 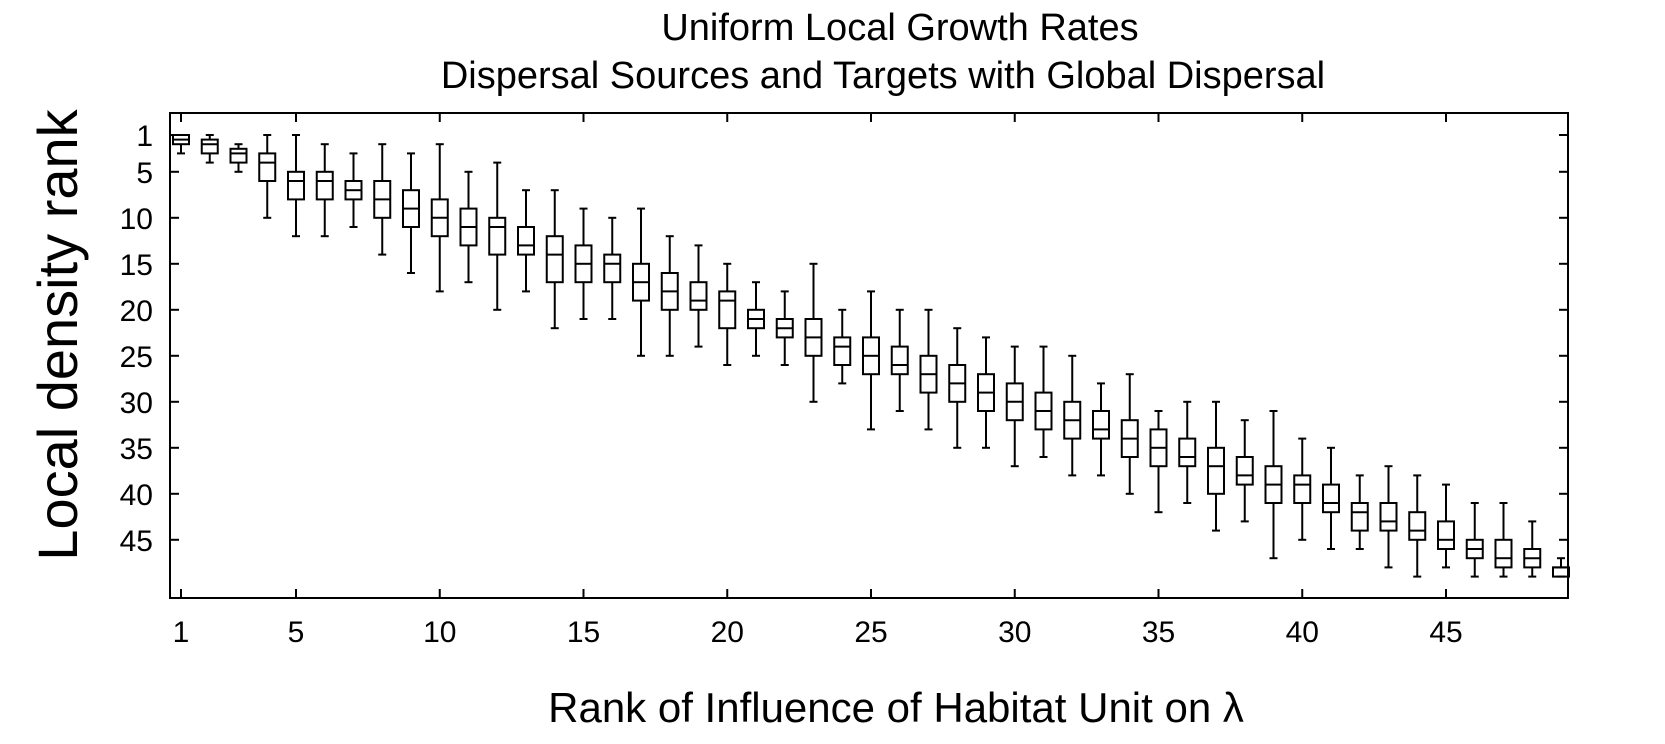 What do you see at coordinates (896, 707) in the screenshot?
I see `x-axis-label: Rank of Influence of Habitat Unit on λ` at bounding box center [896, 707].